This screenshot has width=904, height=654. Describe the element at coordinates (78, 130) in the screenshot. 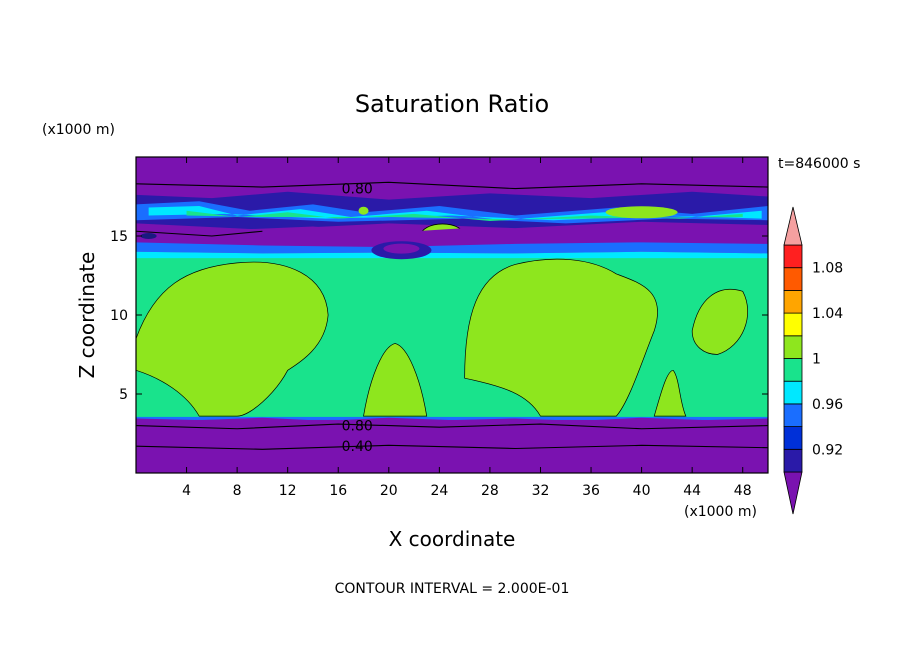

I see `y-unit-label: (x1000 m)` at that location.